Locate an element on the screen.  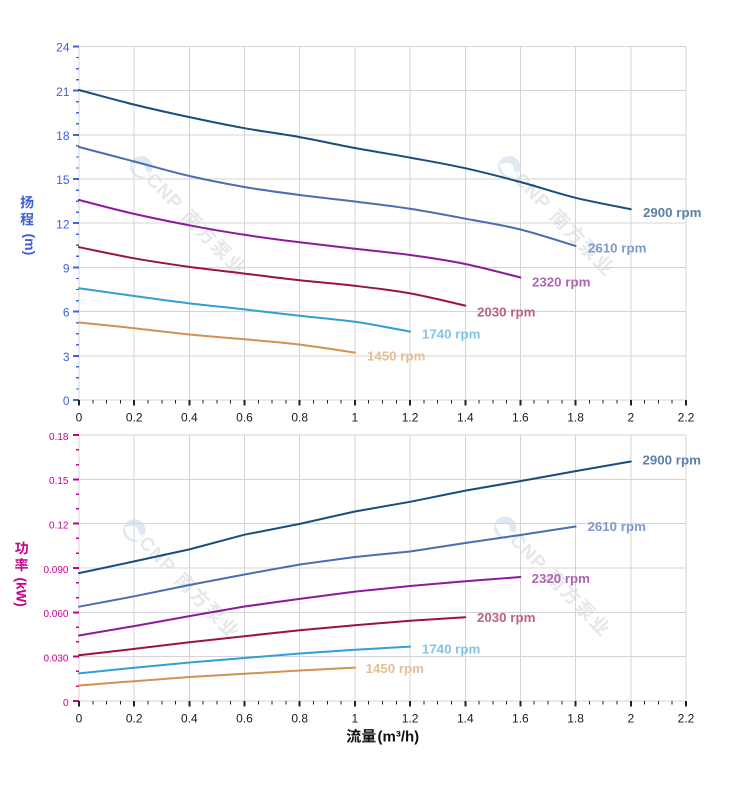
svg-text: 21 is located at coordinates (63, 92).